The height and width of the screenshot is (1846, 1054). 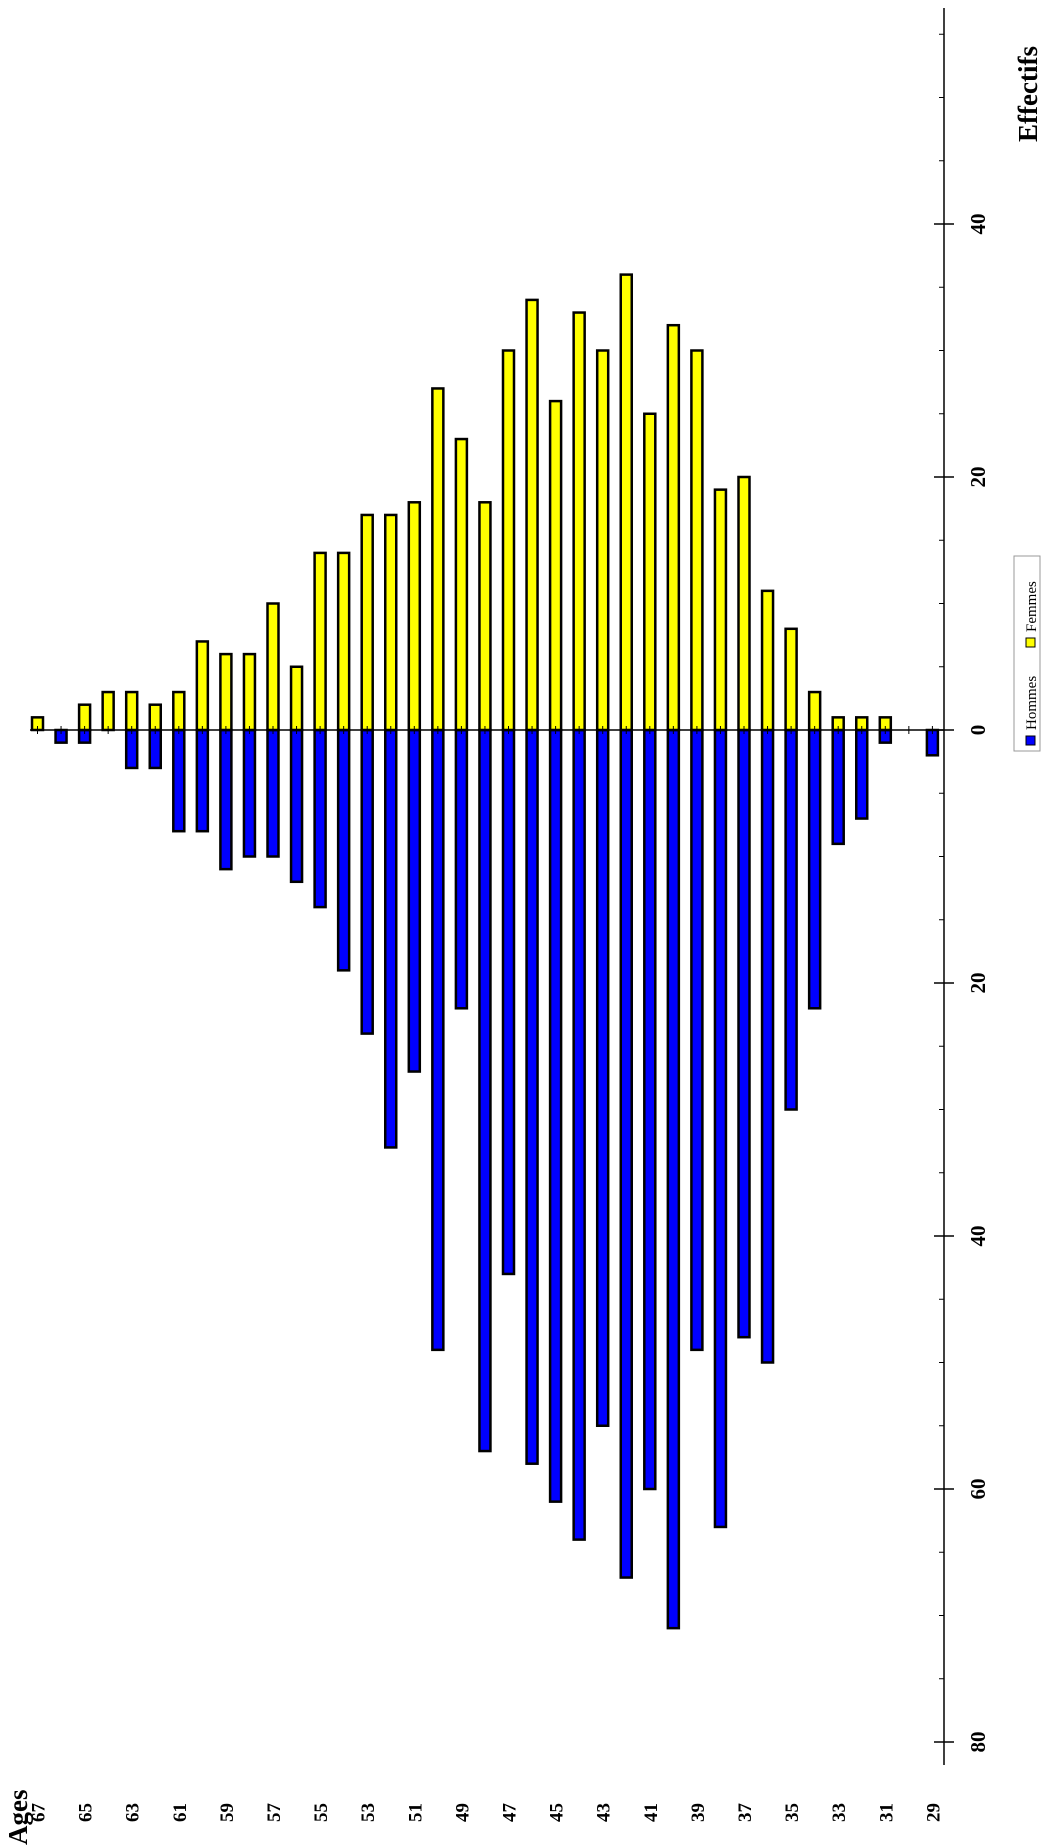 I want to click on age-tick-label: 57, so click(x=274, y=1813).